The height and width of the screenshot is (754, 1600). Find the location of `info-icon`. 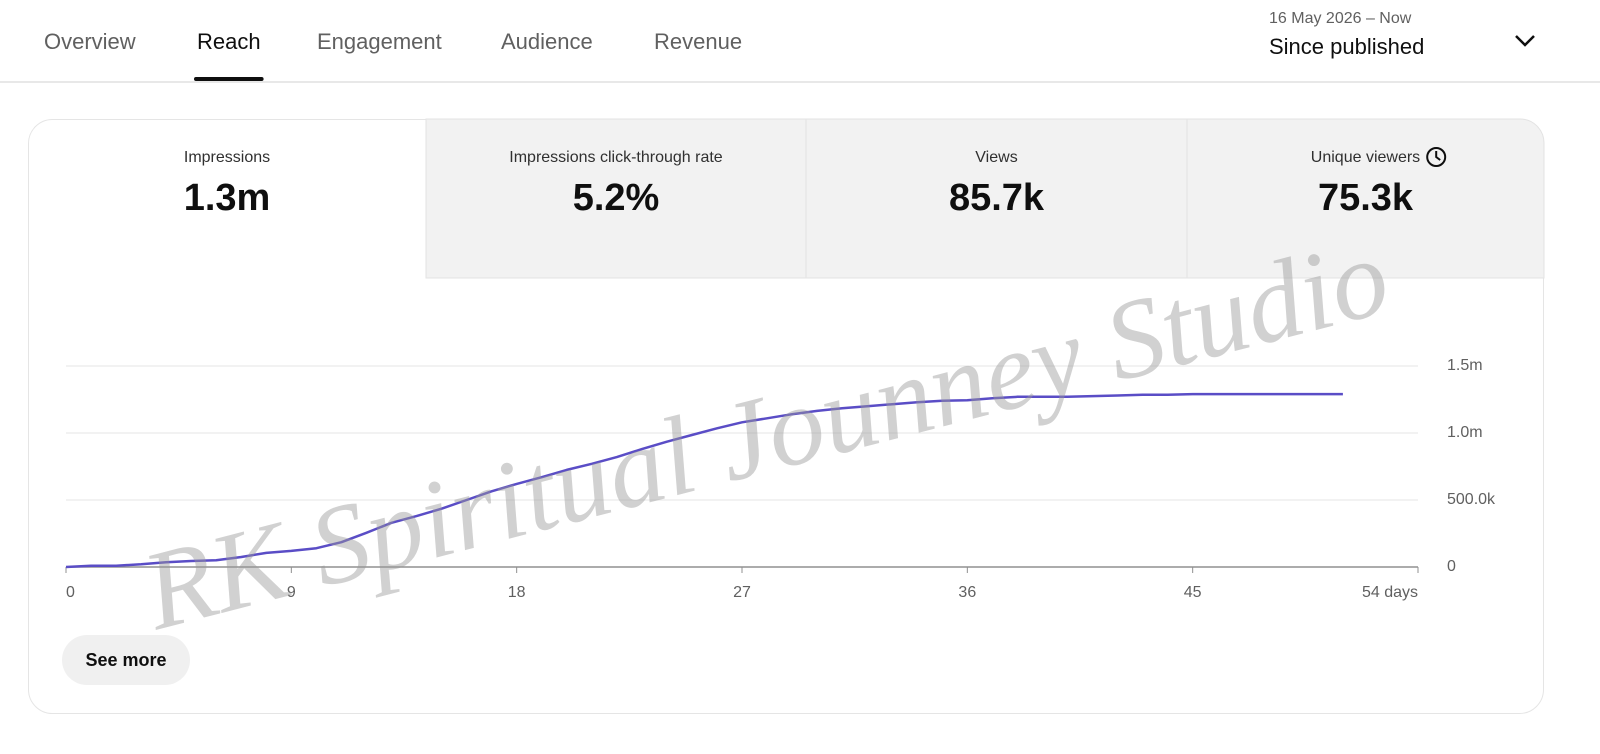

info-icon is located at coordinates (1436, 157).